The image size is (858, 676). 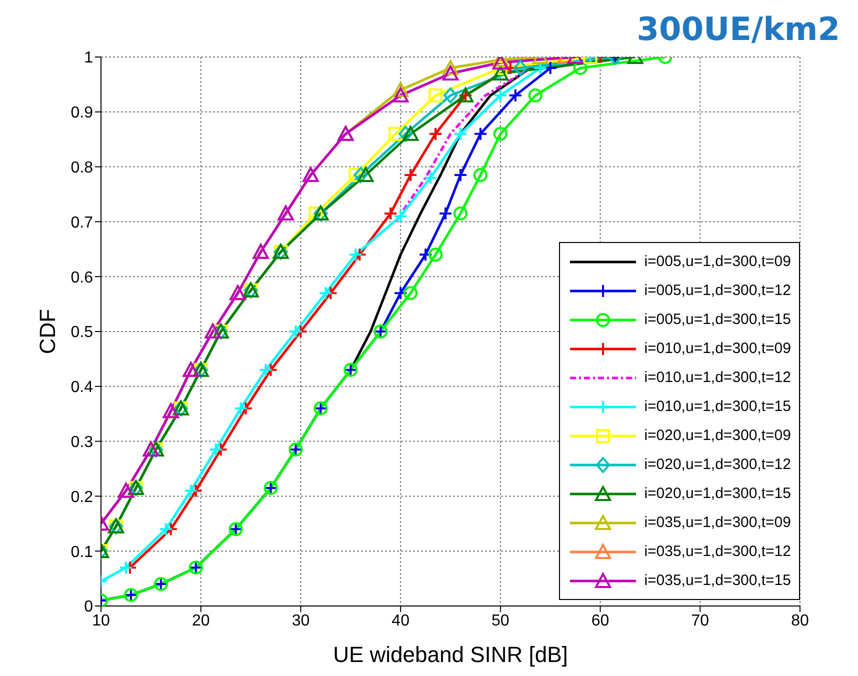 What do you see at coordinates (82, 552) in the screenshot?
I see `y-tick-label: 0.1` at bounding box center [82, 552].